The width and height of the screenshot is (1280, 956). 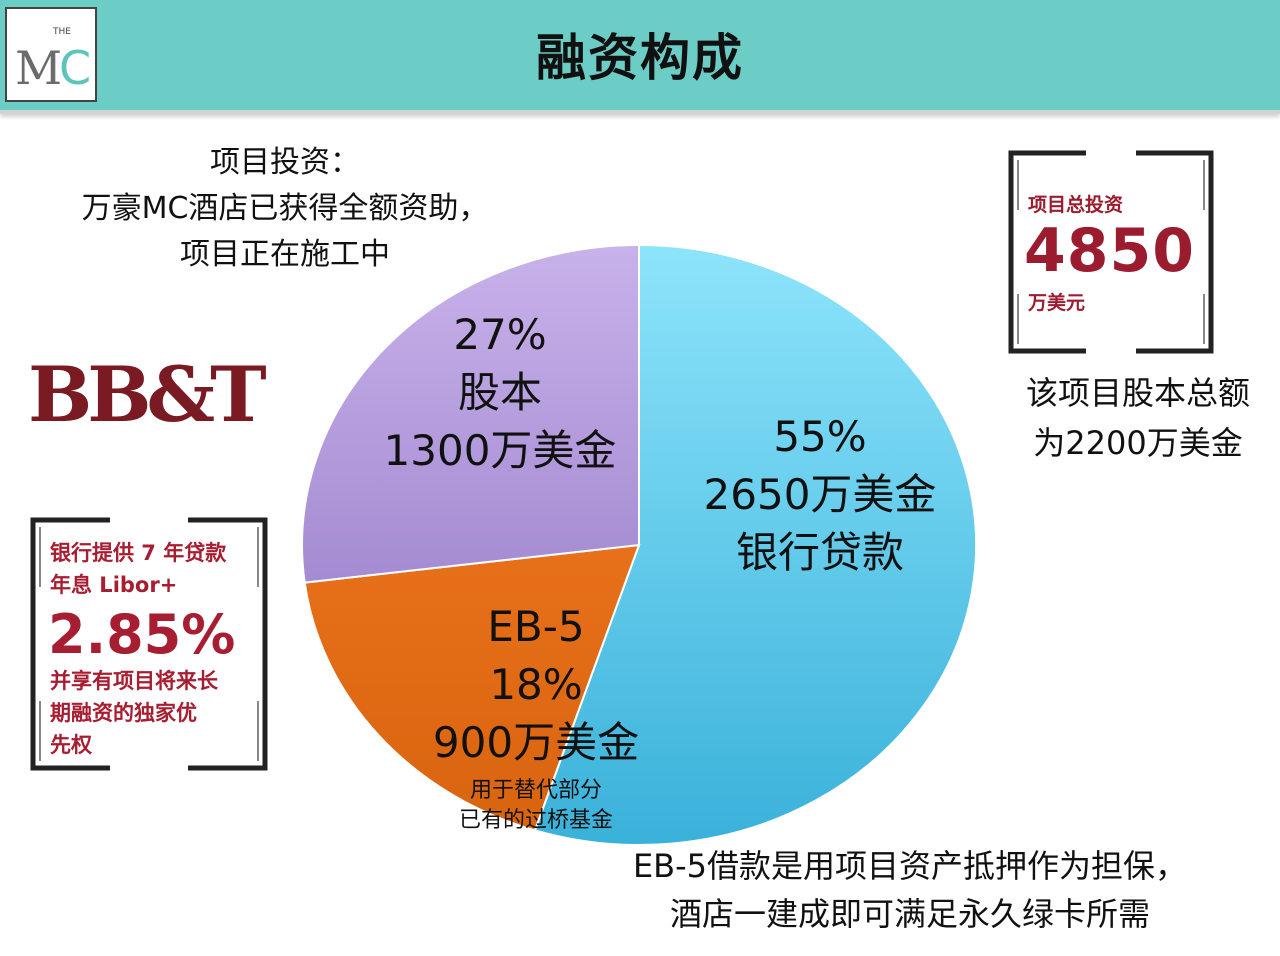 What do you see at coordinates (500, 450) in the screenshot?
I see `equity-amount: 1300万美金` at bounding box center [500, 450].